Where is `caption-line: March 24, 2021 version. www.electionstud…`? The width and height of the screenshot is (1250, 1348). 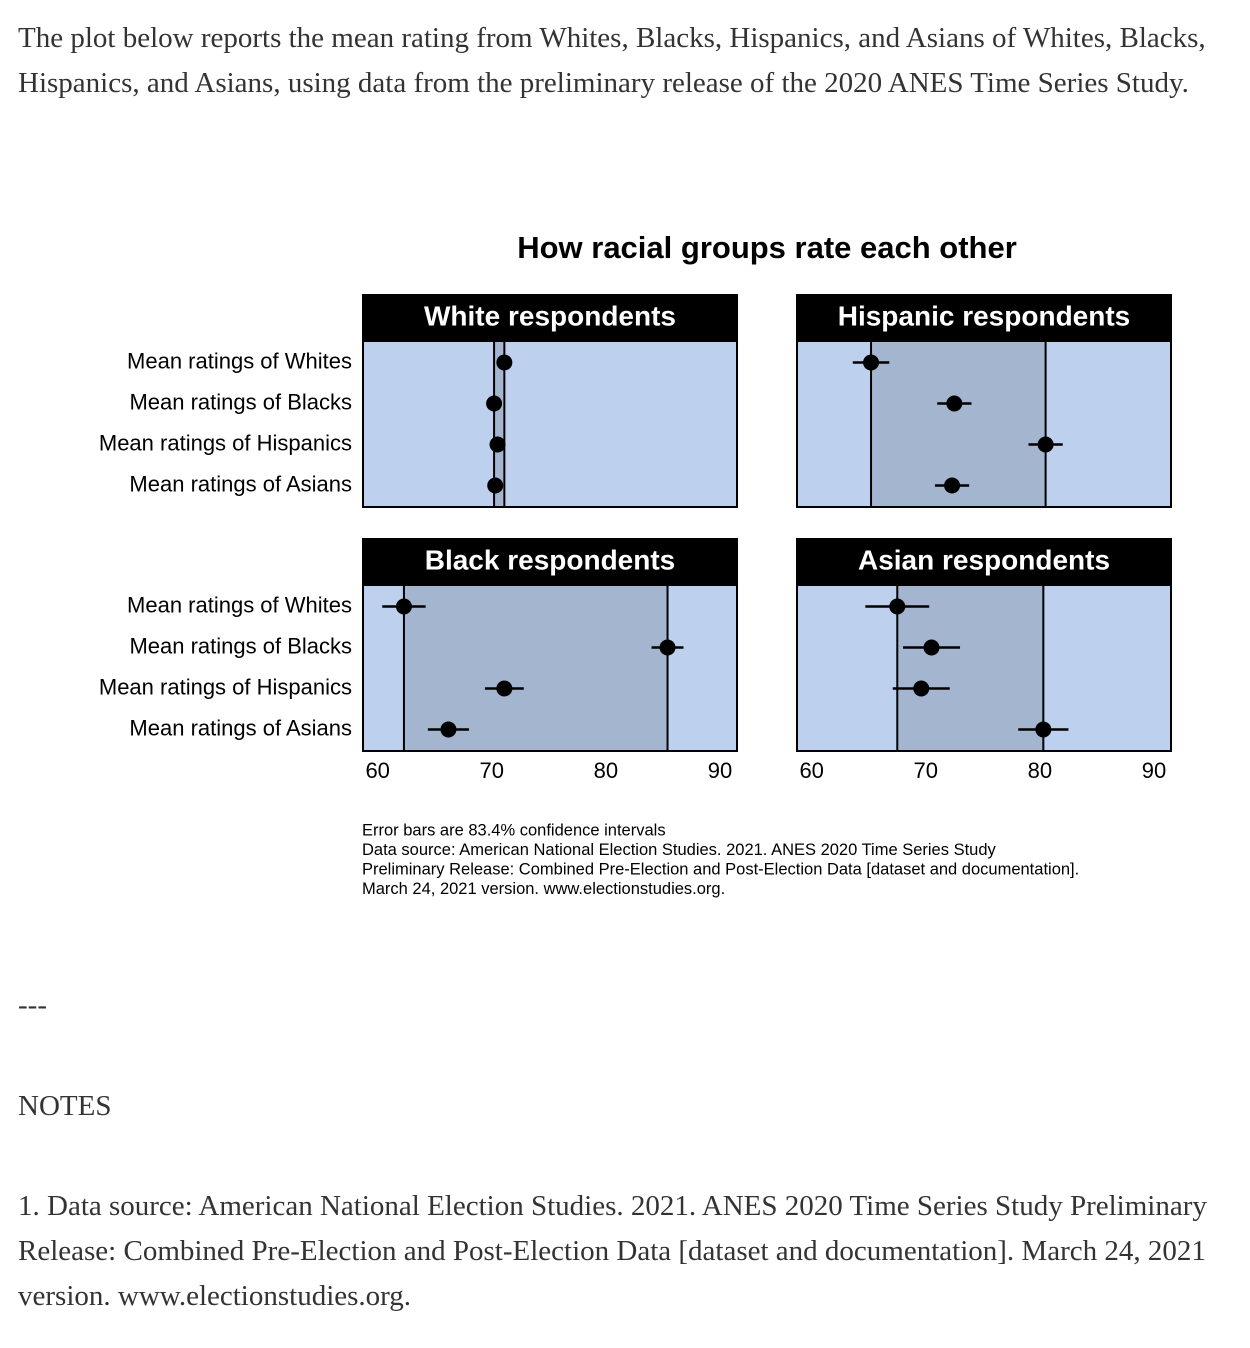
caption-line: March 24, 2021 version. www.electionstud… is located at coordinates (543, 889).